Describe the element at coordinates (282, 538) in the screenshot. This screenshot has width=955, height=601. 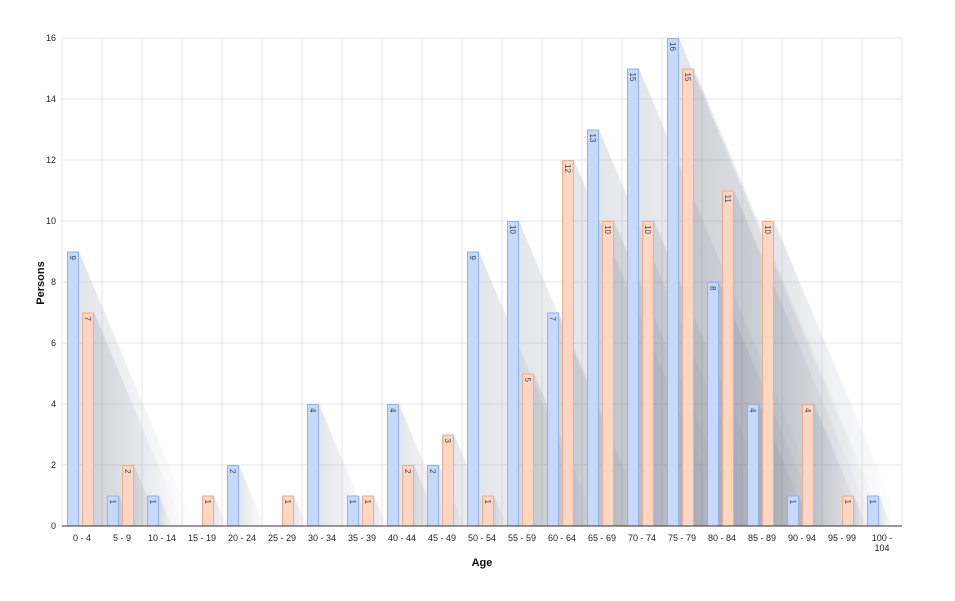
I see `x-tick-label: 25 - 29` at that location.